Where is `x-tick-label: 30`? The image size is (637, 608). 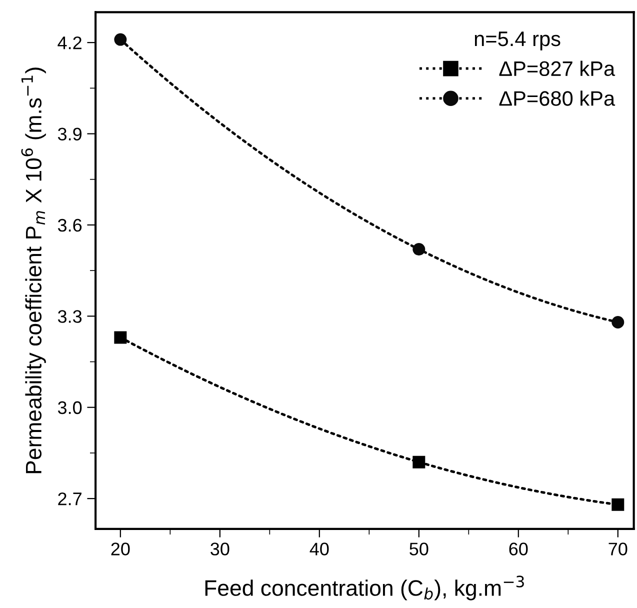
x-tick-label: 30 is located at coordinates (220, 549).